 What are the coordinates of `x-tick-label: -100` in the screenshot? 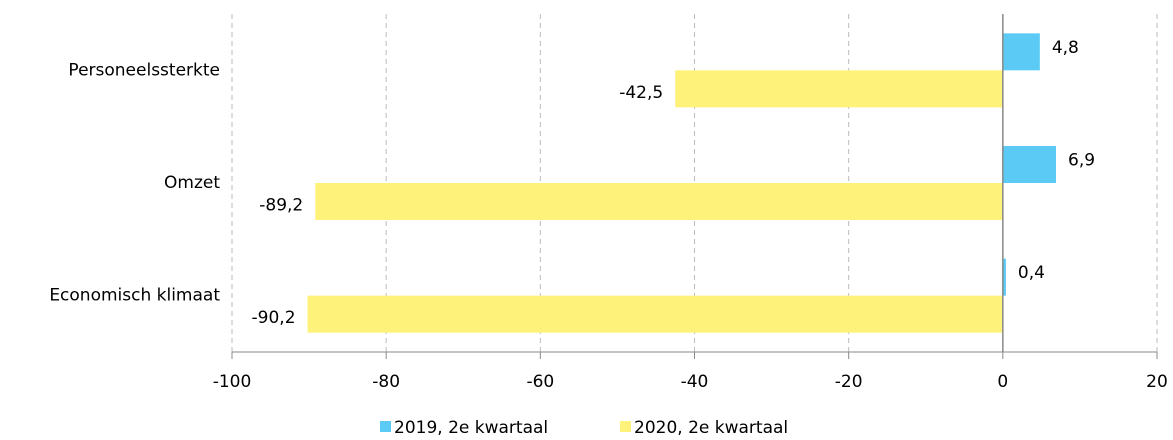 It's located at (232, 382).